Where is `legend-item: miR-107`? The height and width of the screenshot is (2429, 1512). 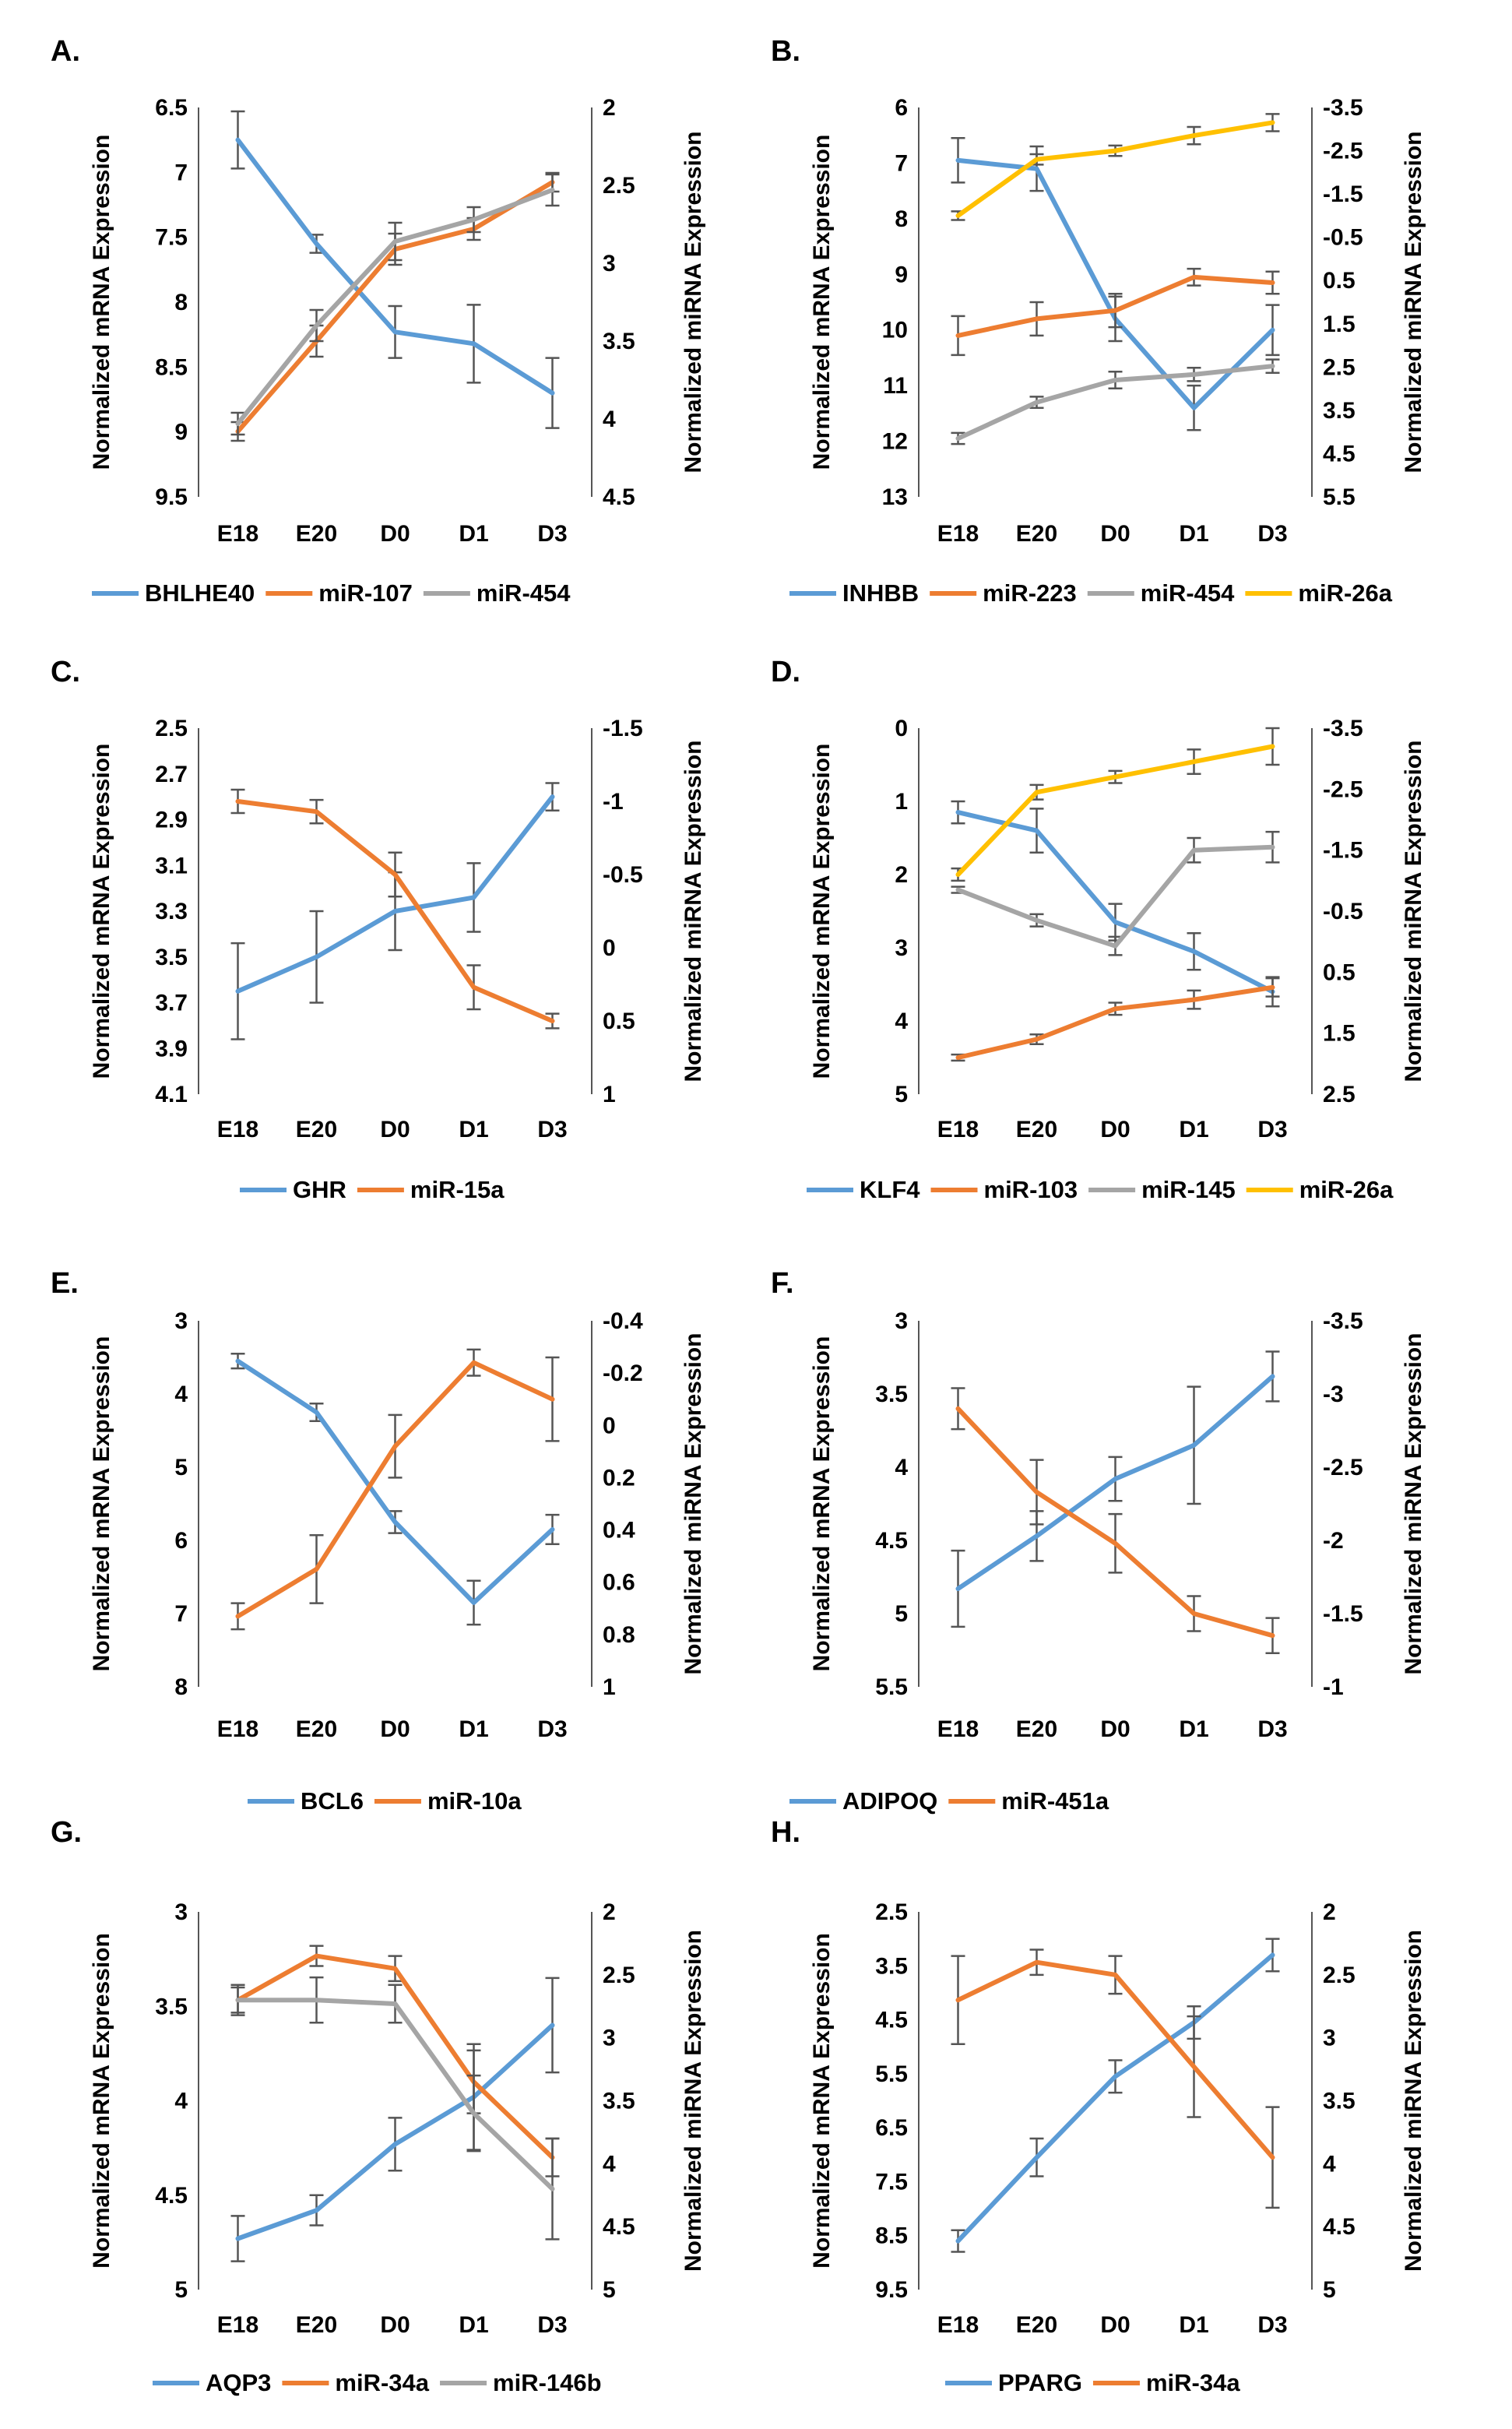
legend-item: miR-107 is located at coordinates (339, 593).